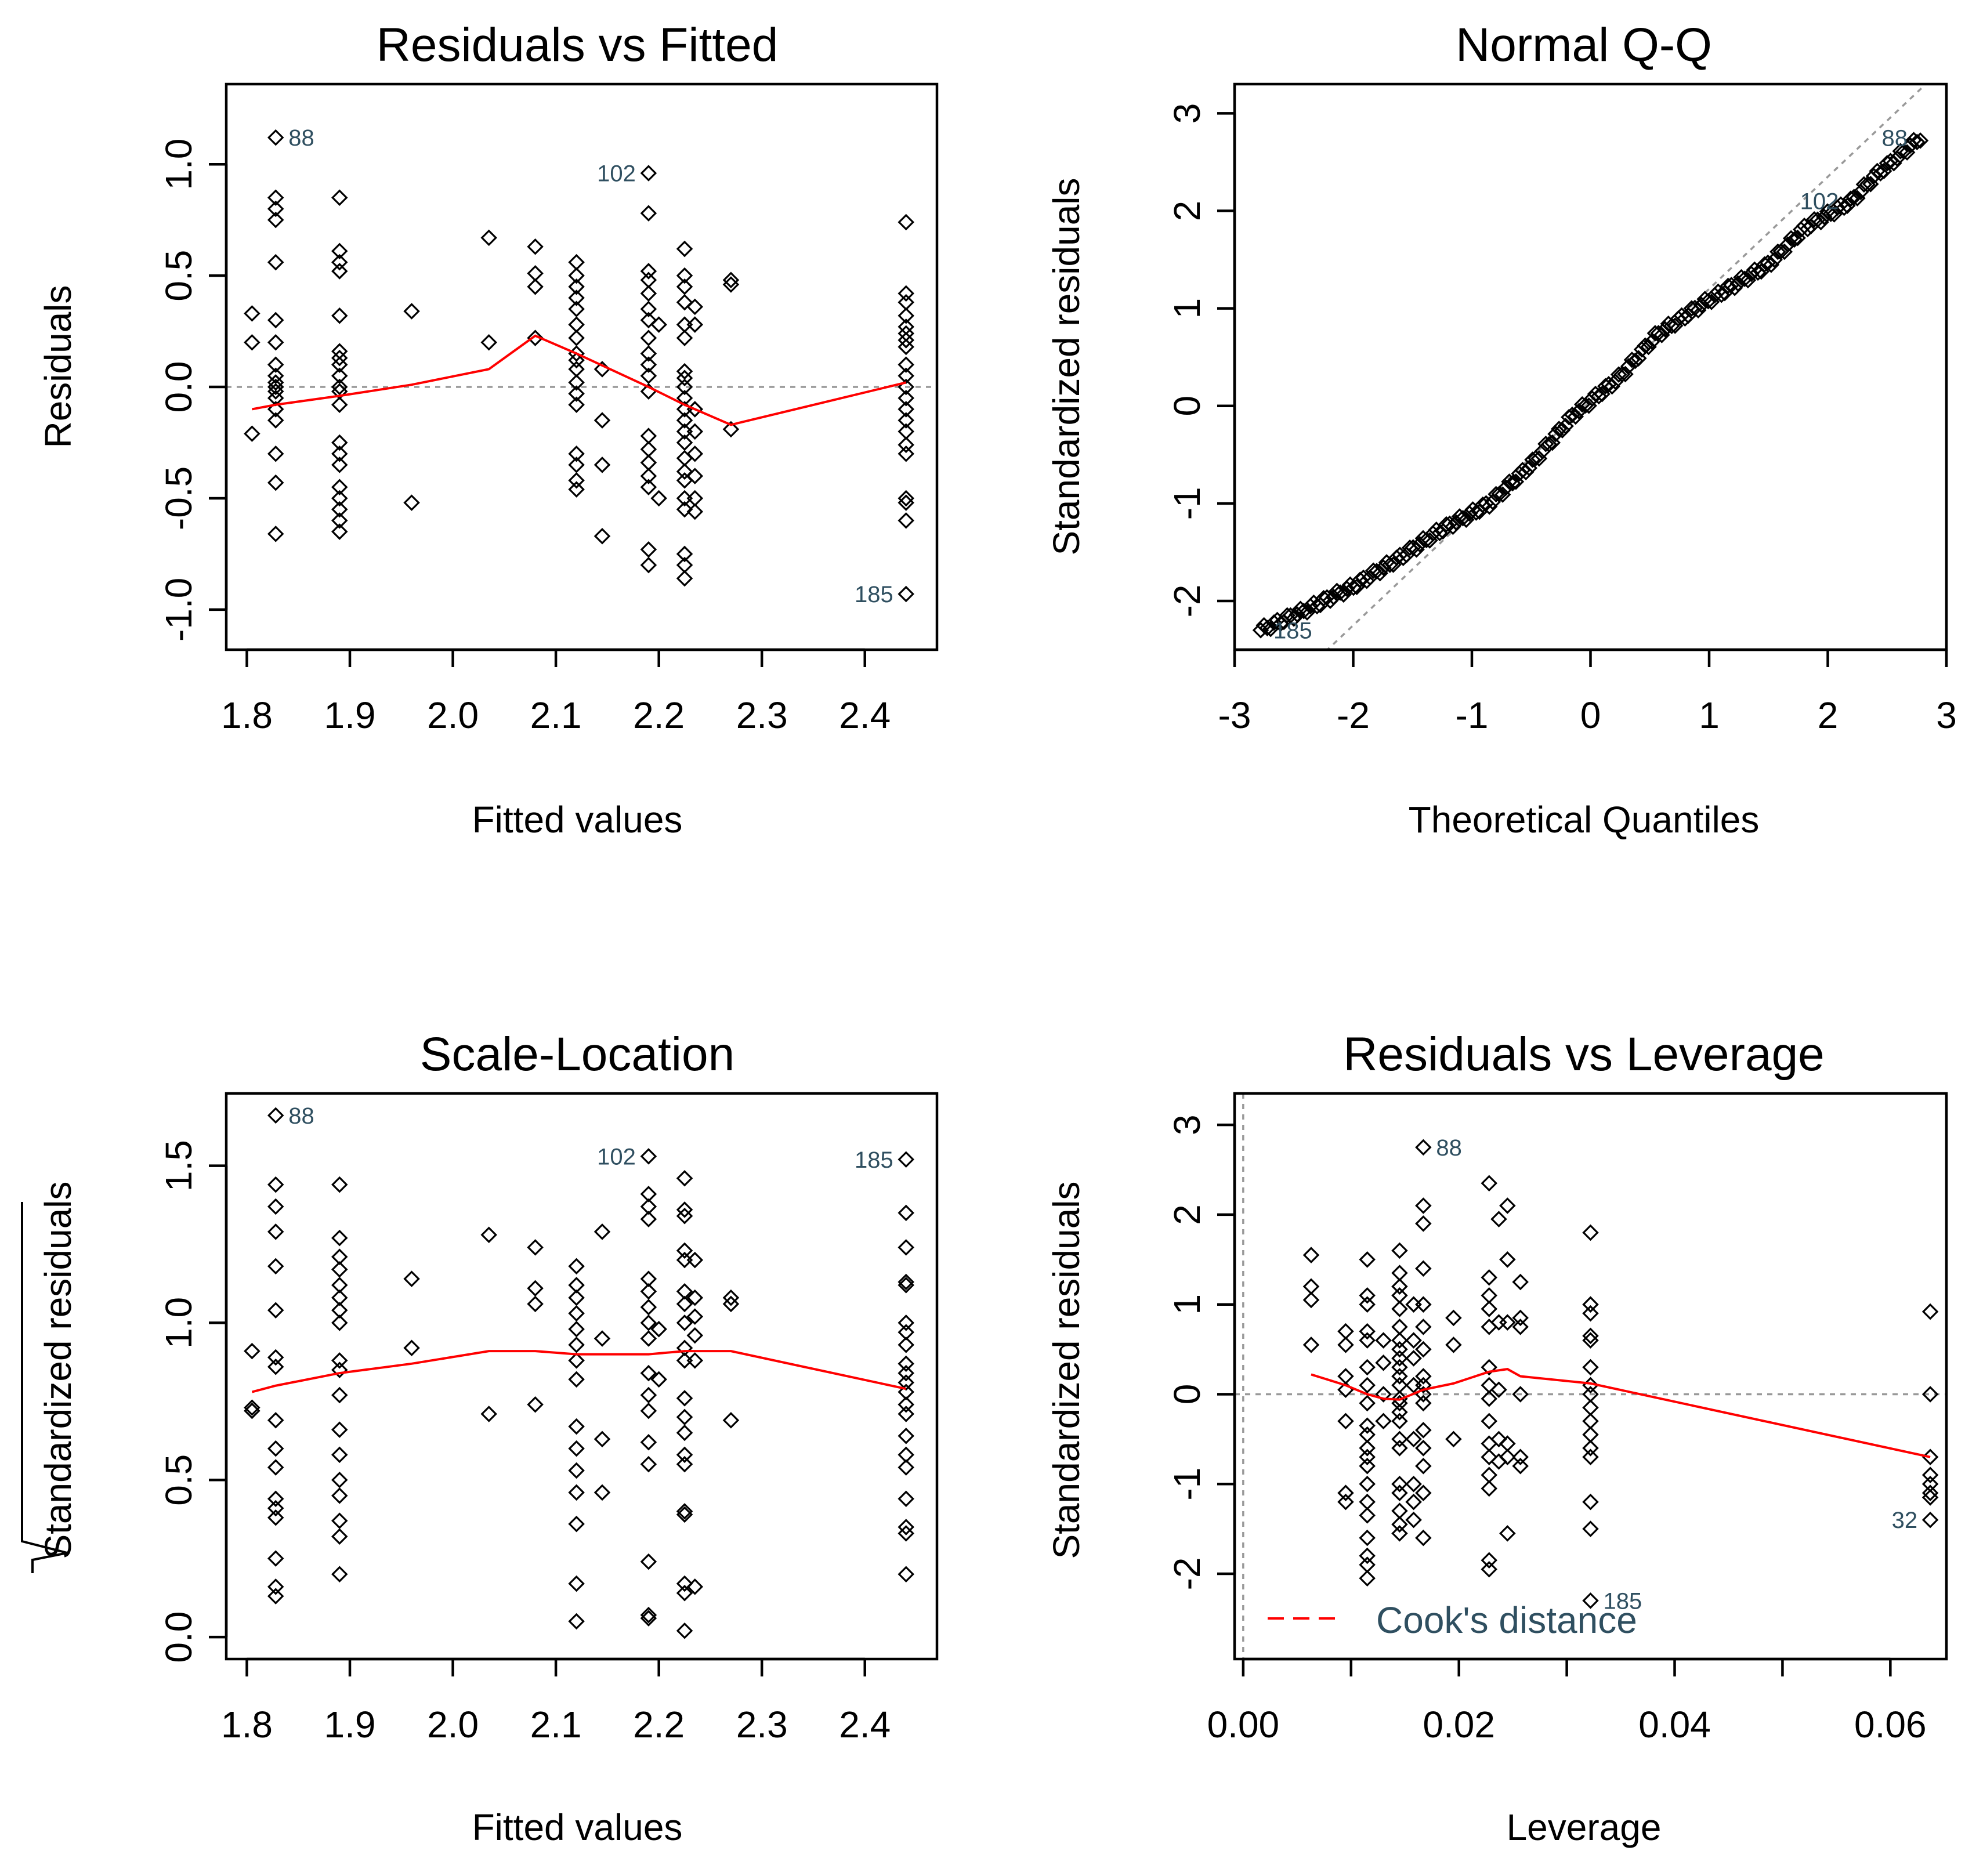  Describe the element at coordinates (1584, 1054) in the screenshot. I see `rvl-title: Residuals vs Leverage` at that location.